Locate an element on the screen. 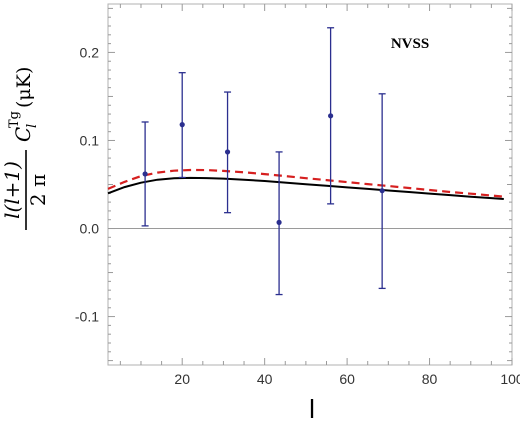 Image resolution: width=520 pixels, height=427 pixels. x-tick-label: 20 is located at coordinates (182, 379).